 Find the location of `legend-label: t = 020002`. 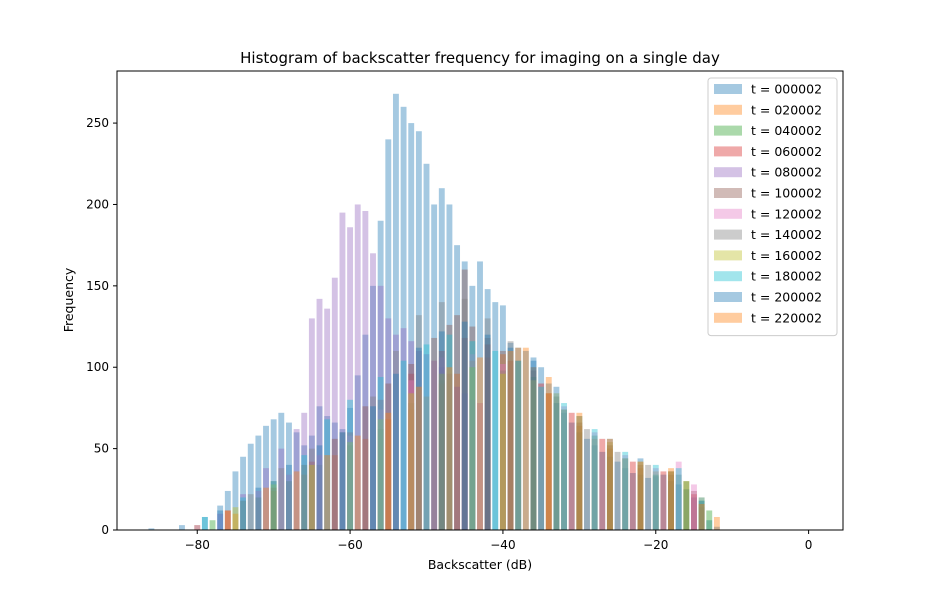

legend-label: t = 020002 is located at coordinates (786, 109).